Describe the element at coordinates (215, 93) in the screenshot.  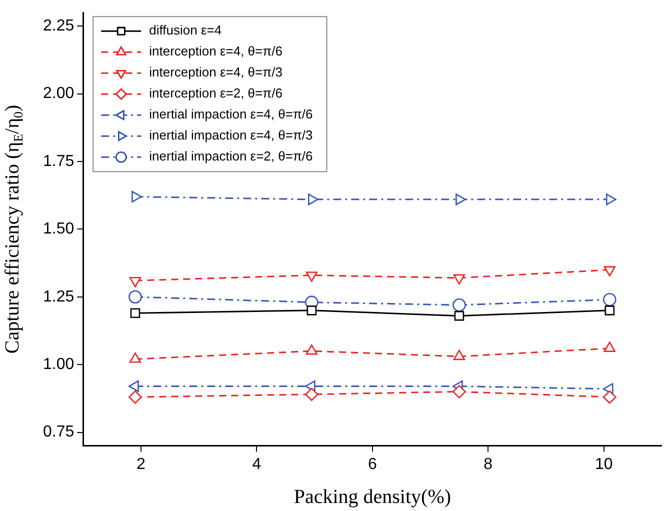
I see `legend-label: interception ε=2, θ=π/6` at that location.